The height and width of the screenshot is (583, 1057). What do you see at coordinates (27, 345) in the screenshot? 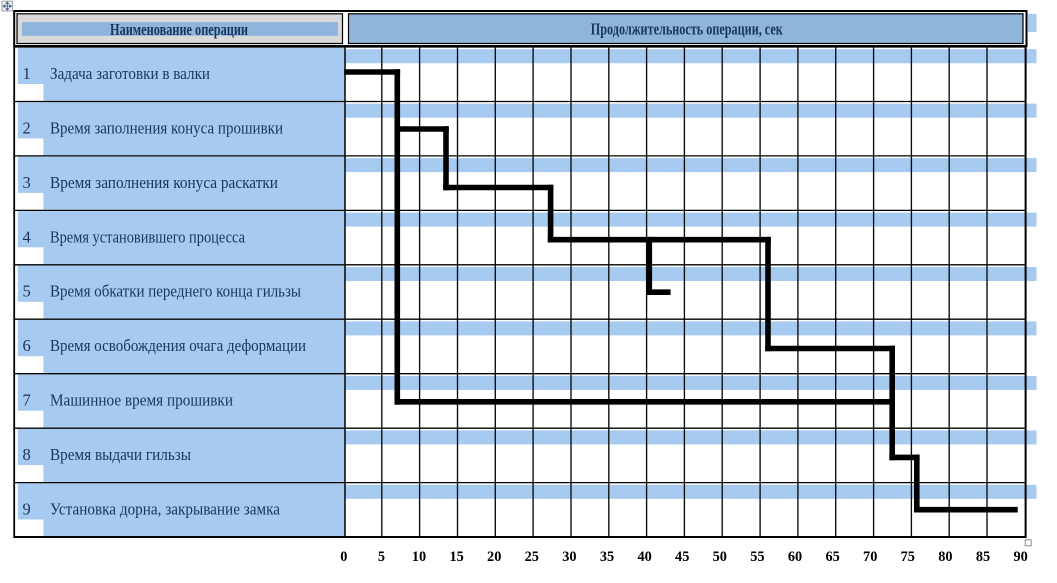
I see `svg-text: 6` at bounding box center [27, 345].